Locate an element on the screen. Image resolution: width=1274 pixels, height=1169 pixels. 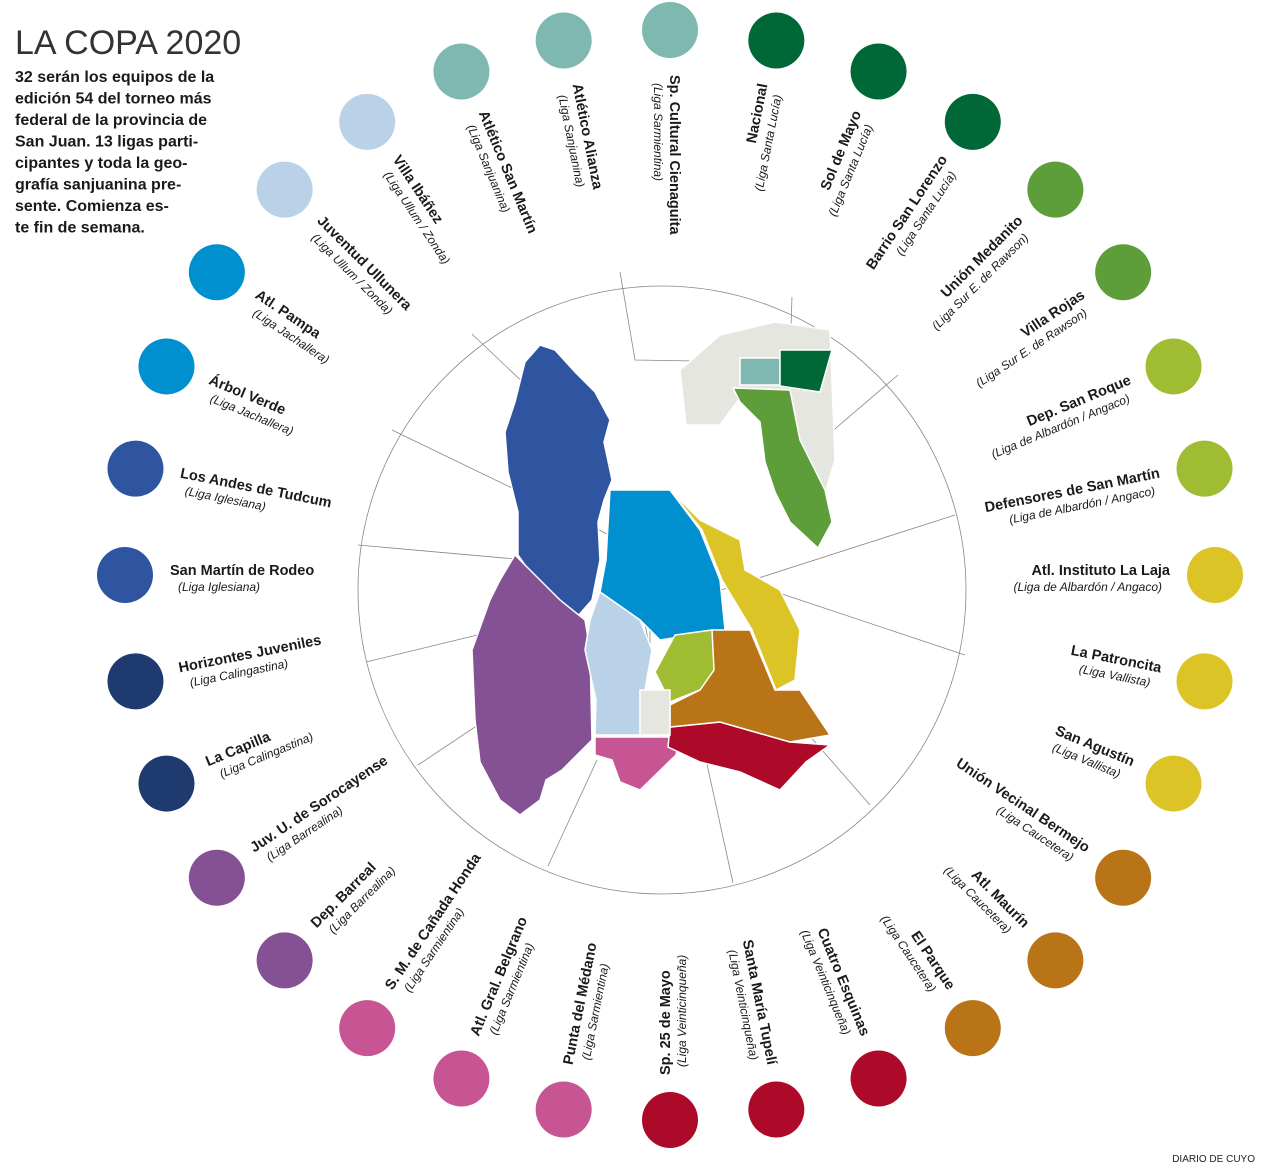
team-league: (Liga Sarmientina) is located at coordinates (658, 132).